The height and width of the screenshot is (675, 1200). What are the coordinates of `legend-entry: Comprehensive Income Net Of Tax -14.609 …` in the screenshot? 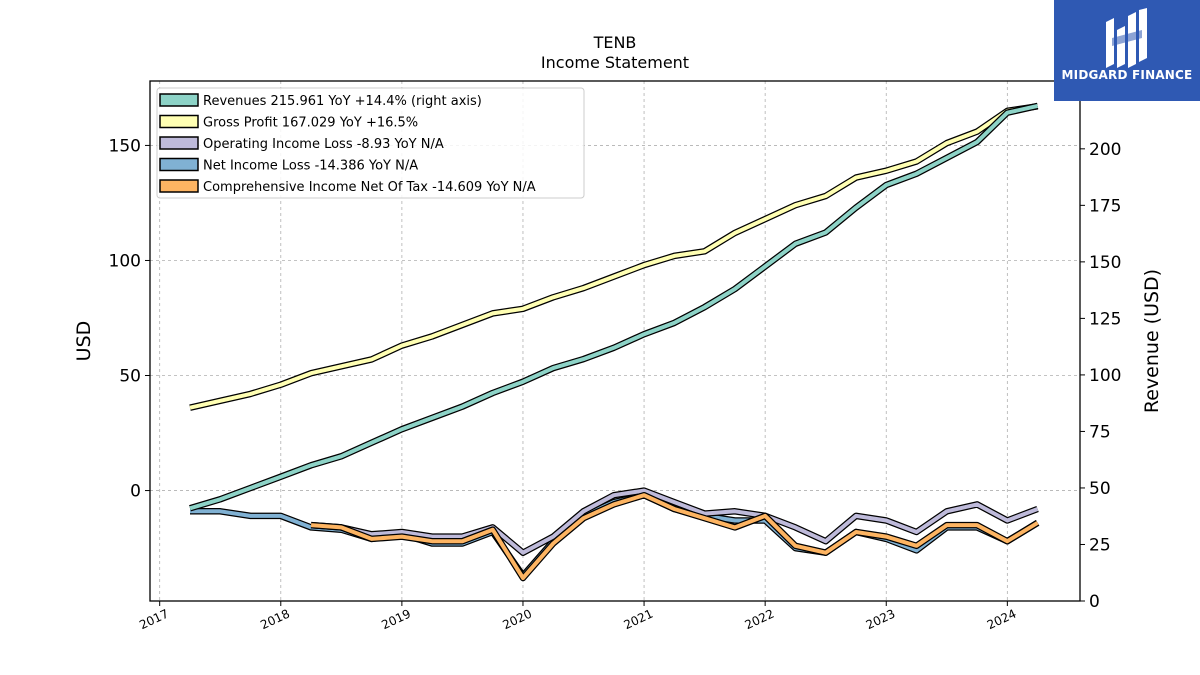 It's located at (369, 187).